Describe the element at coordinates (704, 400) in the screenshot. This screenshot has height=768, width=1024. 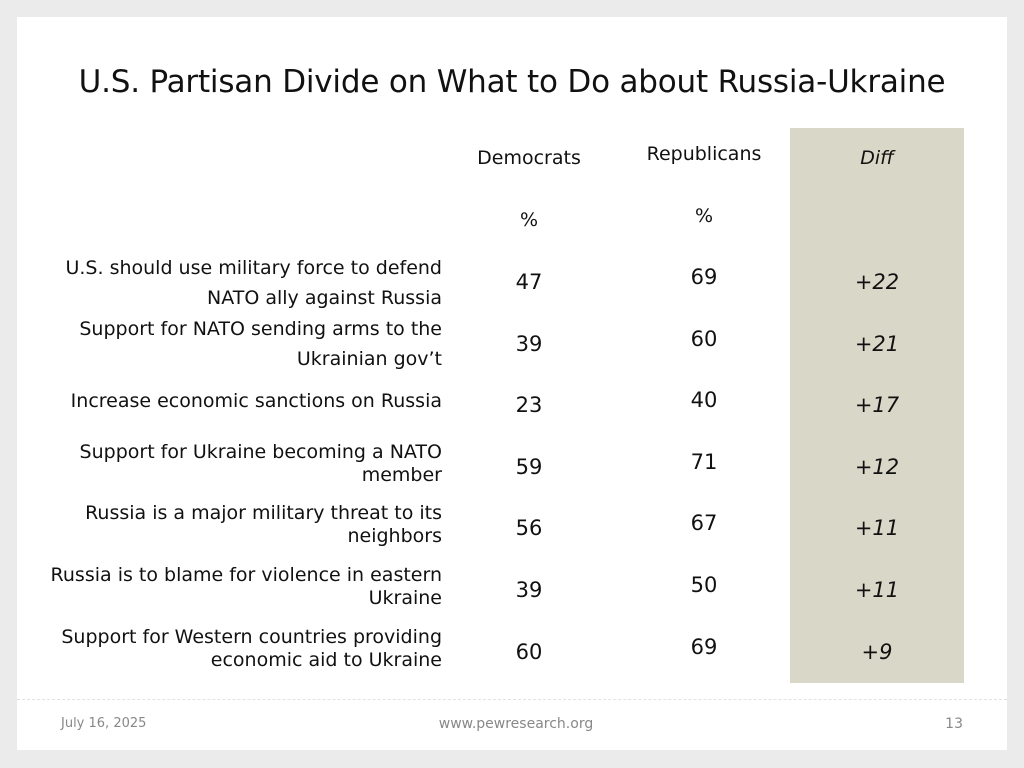
I see `row-republicans-value: 40` at that location.